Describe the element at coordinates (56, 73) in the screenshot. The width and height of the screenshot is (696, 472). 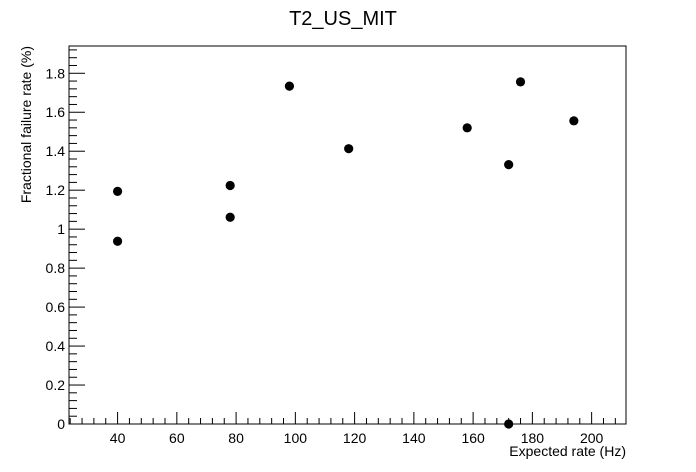
I see `y-tick-label: 1.8` at that location.